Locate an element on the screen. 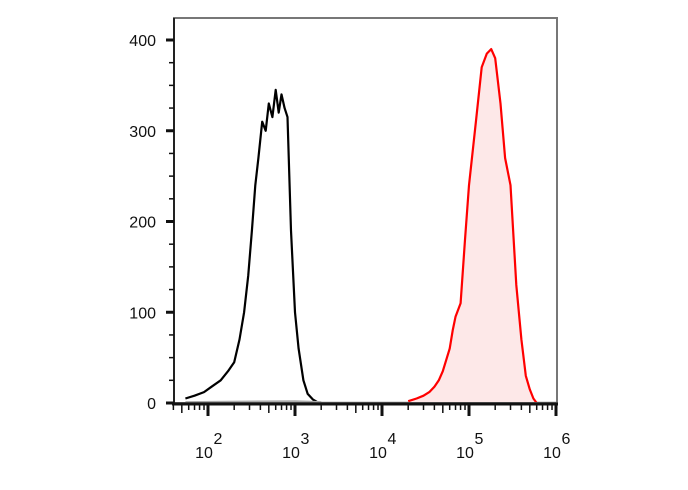  x-tick-exponent: 5 is located at coordinates (479, 439).